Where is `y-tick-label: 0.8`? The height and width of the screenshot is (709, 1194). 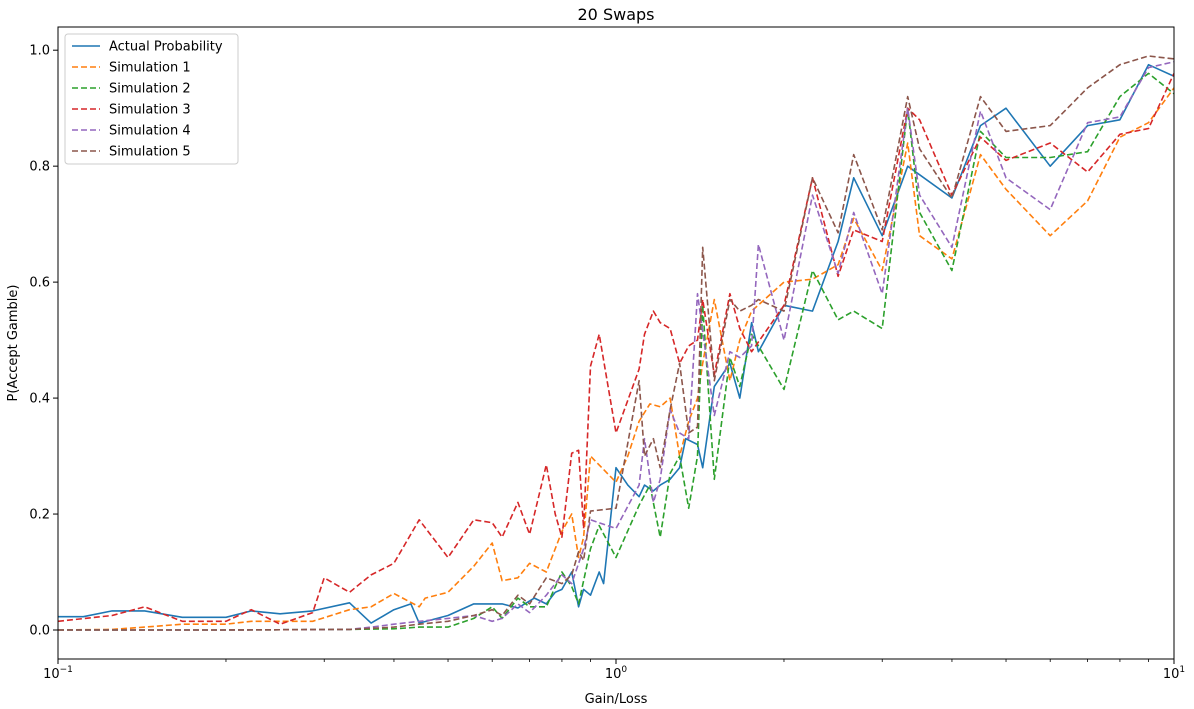 y-tick-label: 0.8 is located at coordinates (39, 167).